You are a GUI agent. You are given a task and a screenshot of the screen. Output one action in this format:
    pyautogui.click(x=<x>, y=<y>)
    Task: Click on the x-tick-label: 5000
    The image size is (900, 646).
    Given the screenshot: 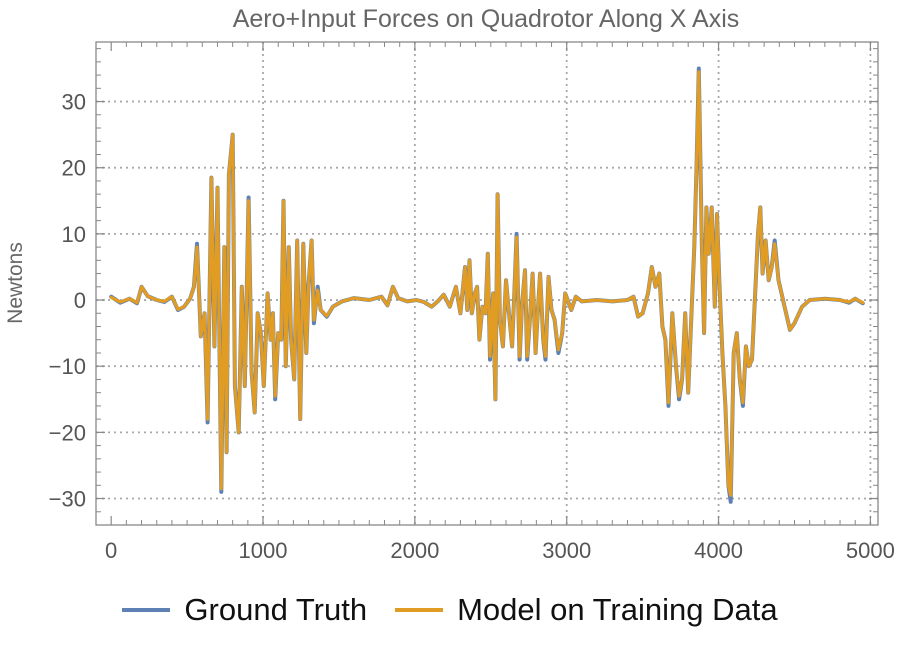 What is the action you would take?
    pyautogui.click(x=870, y=550)
    